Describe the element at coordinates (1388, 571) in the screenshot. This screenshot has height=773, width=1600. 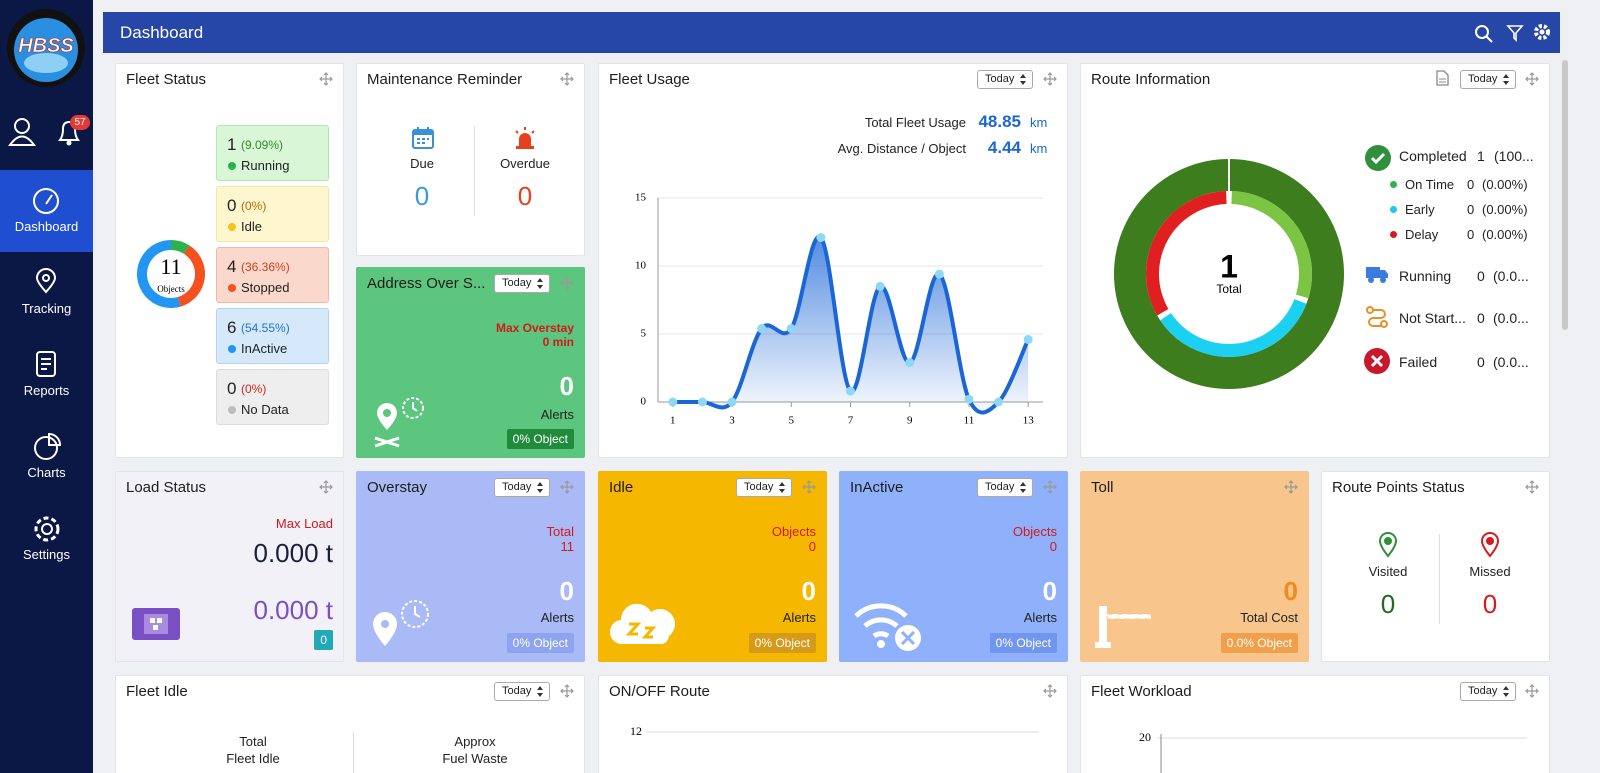
I see `visited-label: Visited` at that location.